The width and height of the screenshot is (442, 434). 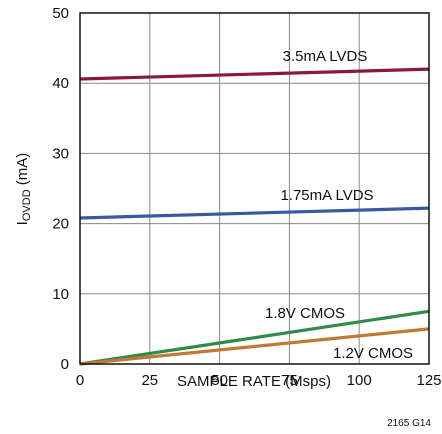 What do you see at coordinates (373, 353) in the screenshot?
I see `series-label: 1.2V CMOS` at bounding box center [373, 353].